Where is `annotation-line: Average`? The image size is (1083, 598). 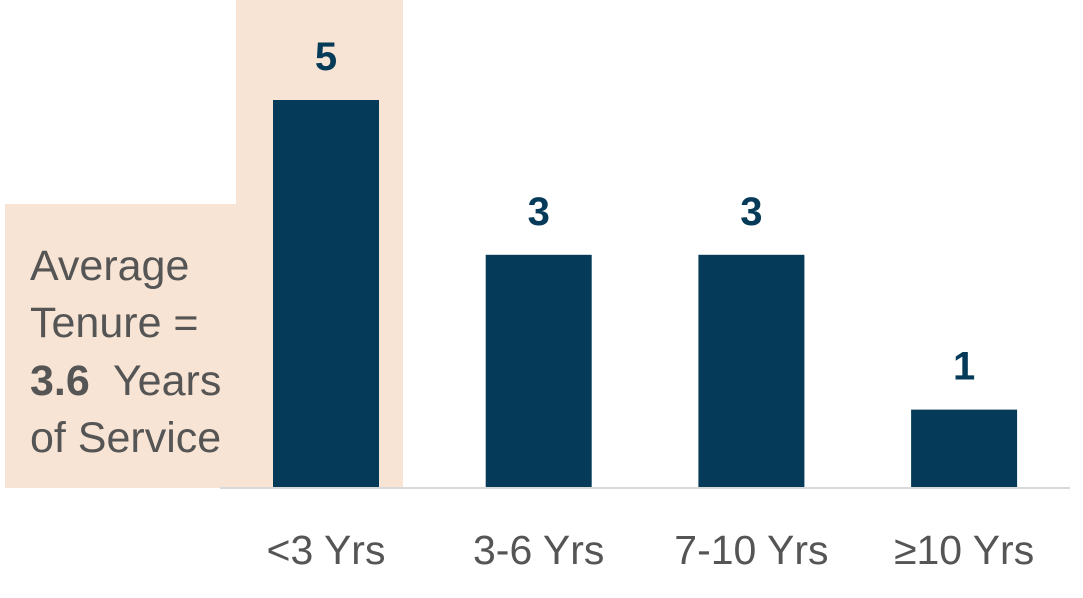
annotation-line: Average is located at coordinates (109, 266).